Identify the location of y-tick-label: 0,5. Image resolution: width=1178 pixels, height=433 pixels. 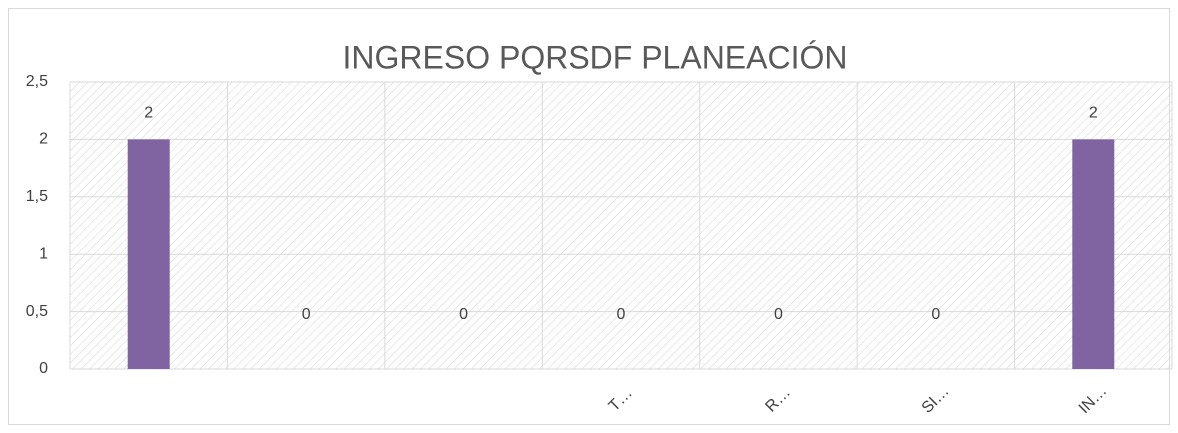
(37, 311).